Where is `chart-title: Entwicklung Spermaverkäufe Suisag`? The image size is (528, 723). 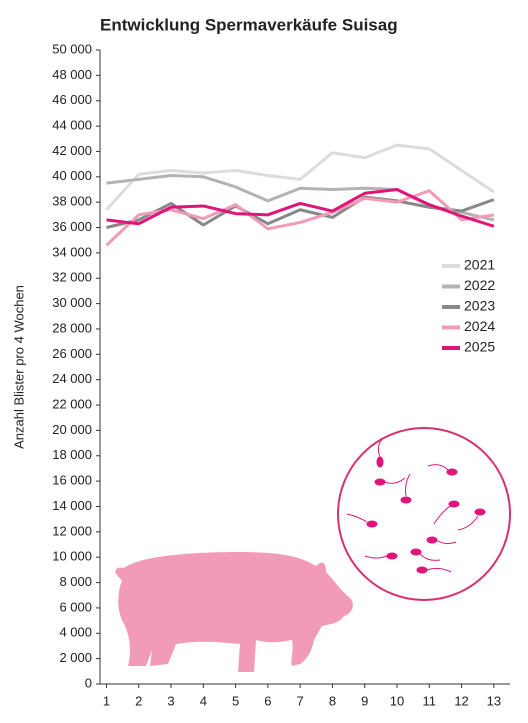 chart-title: Entwicklung Spermaverkäufe Suisag is located at coordinates (249, 24).